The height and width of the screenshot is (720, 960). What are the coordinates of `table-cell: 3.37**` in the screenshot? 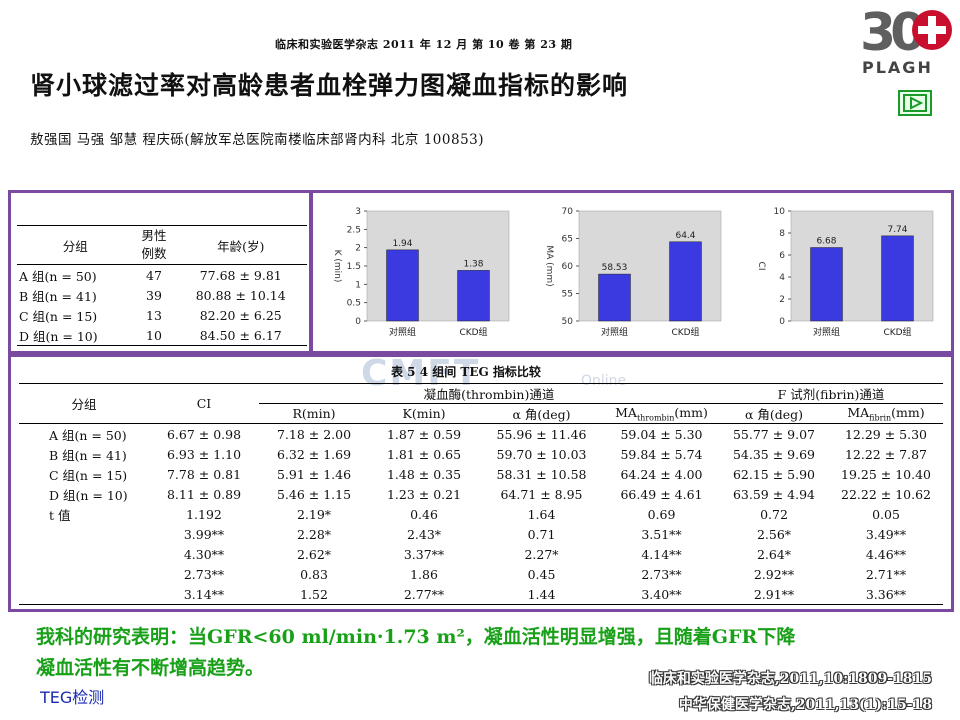 It's located at (424, 554).